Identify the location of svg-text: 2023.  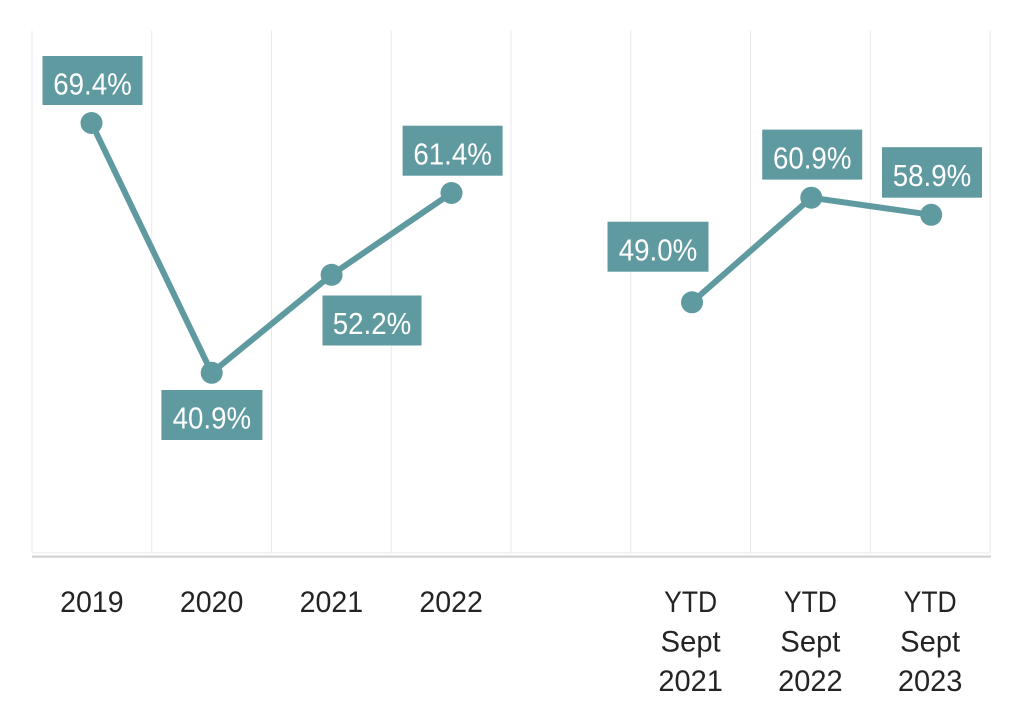
(930, 681).